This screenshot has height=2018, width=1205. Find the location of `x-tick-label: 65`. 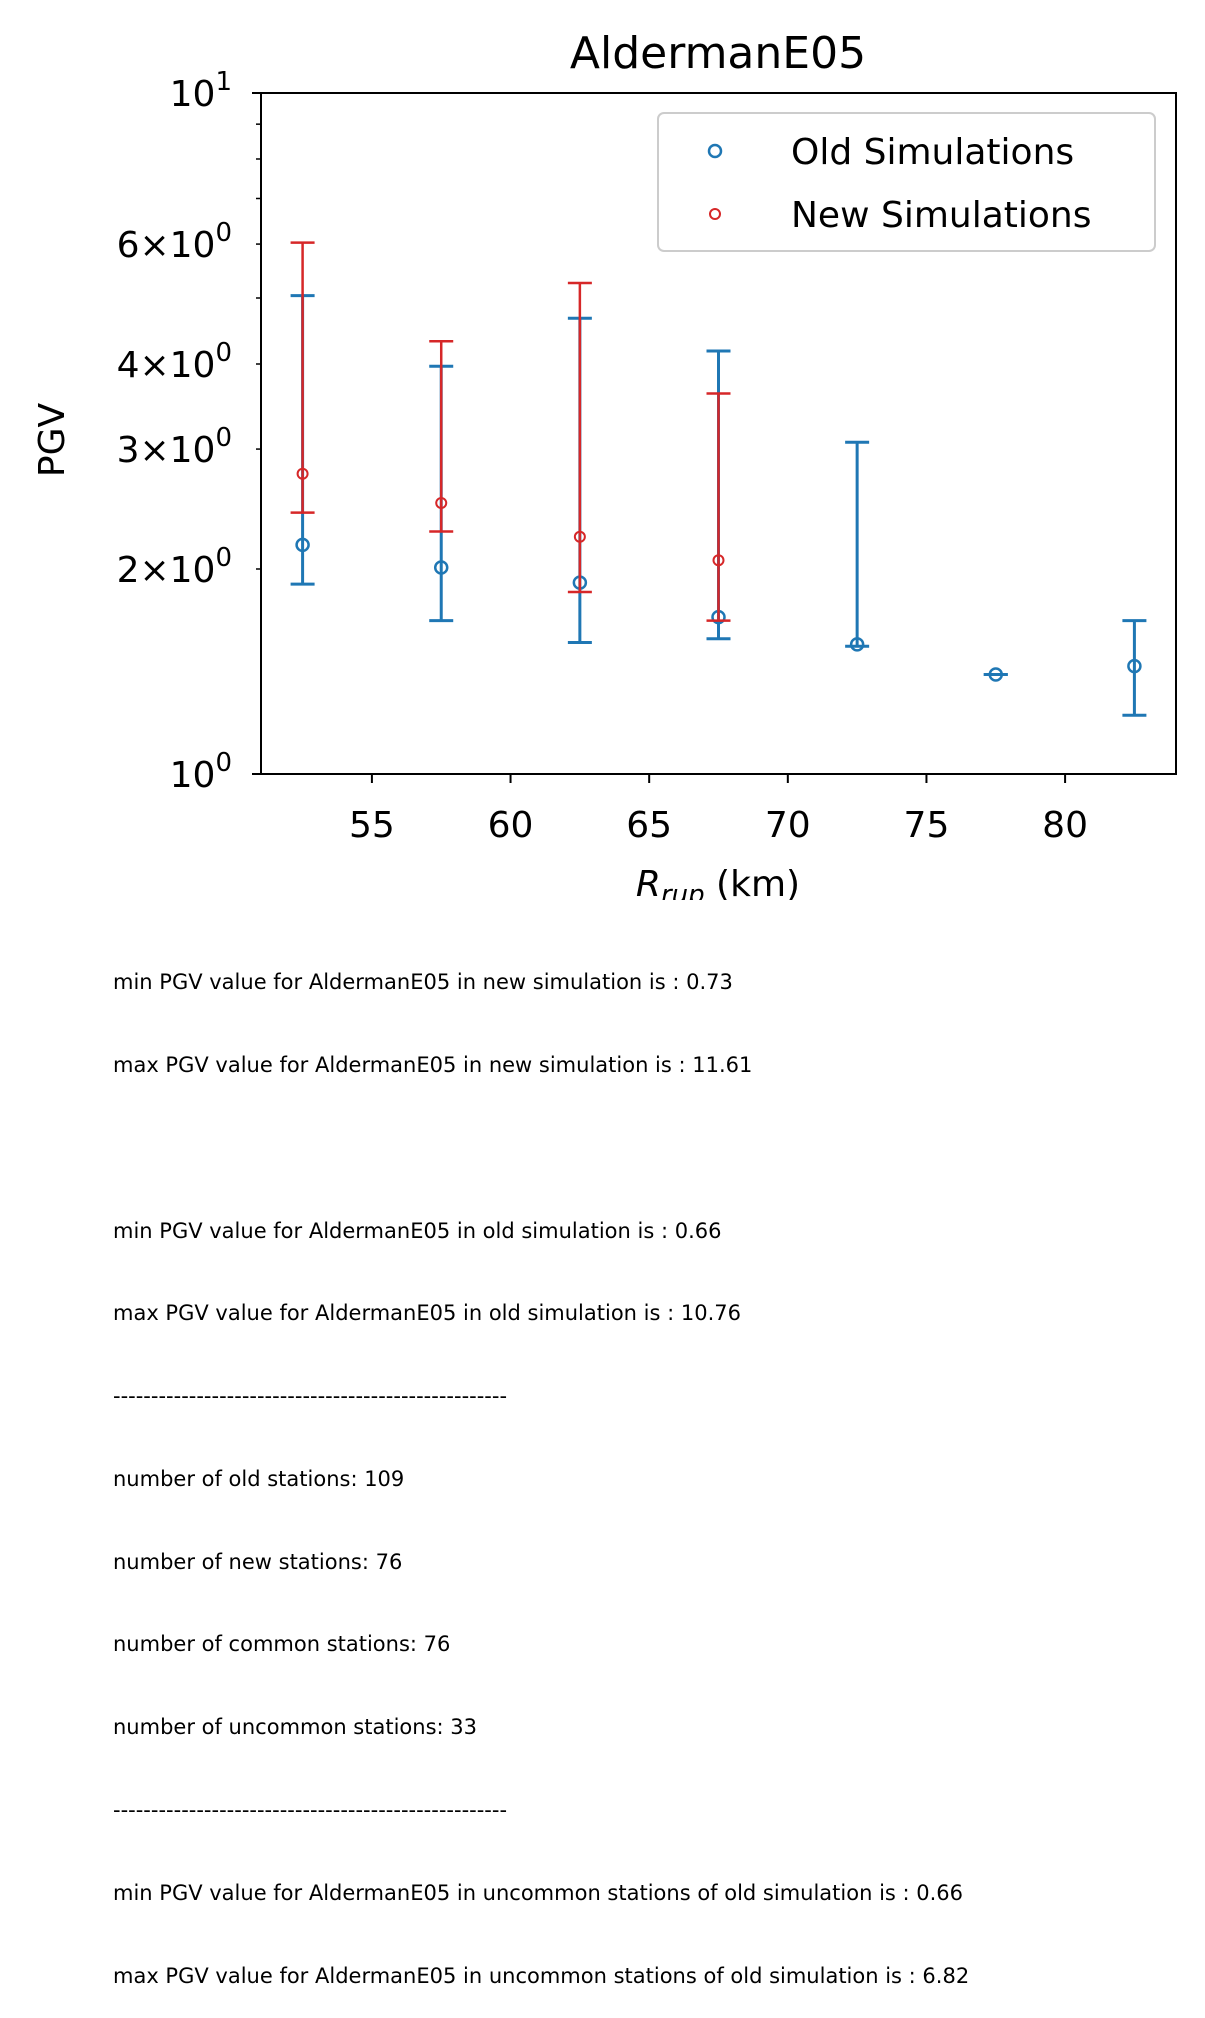

x-tick-label: 65 is located at coordinates (649, 825).